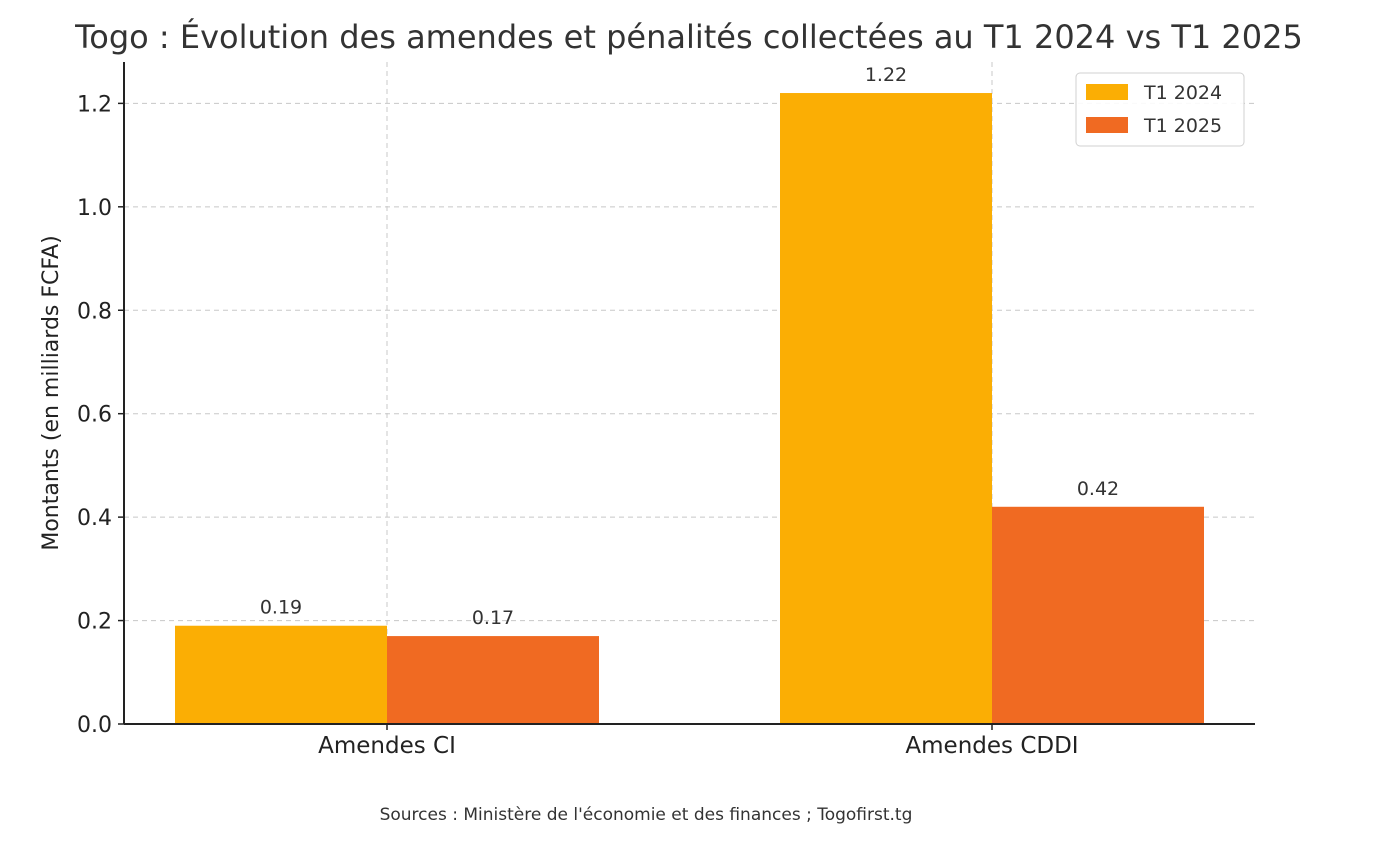 Image resolution: width=1379 pixels, height=841 pixels. What do you see at coordinates (1098, 489) in the screenshot?
I see `bar-data-label: 0.42` at bounding box center [1098, 489].